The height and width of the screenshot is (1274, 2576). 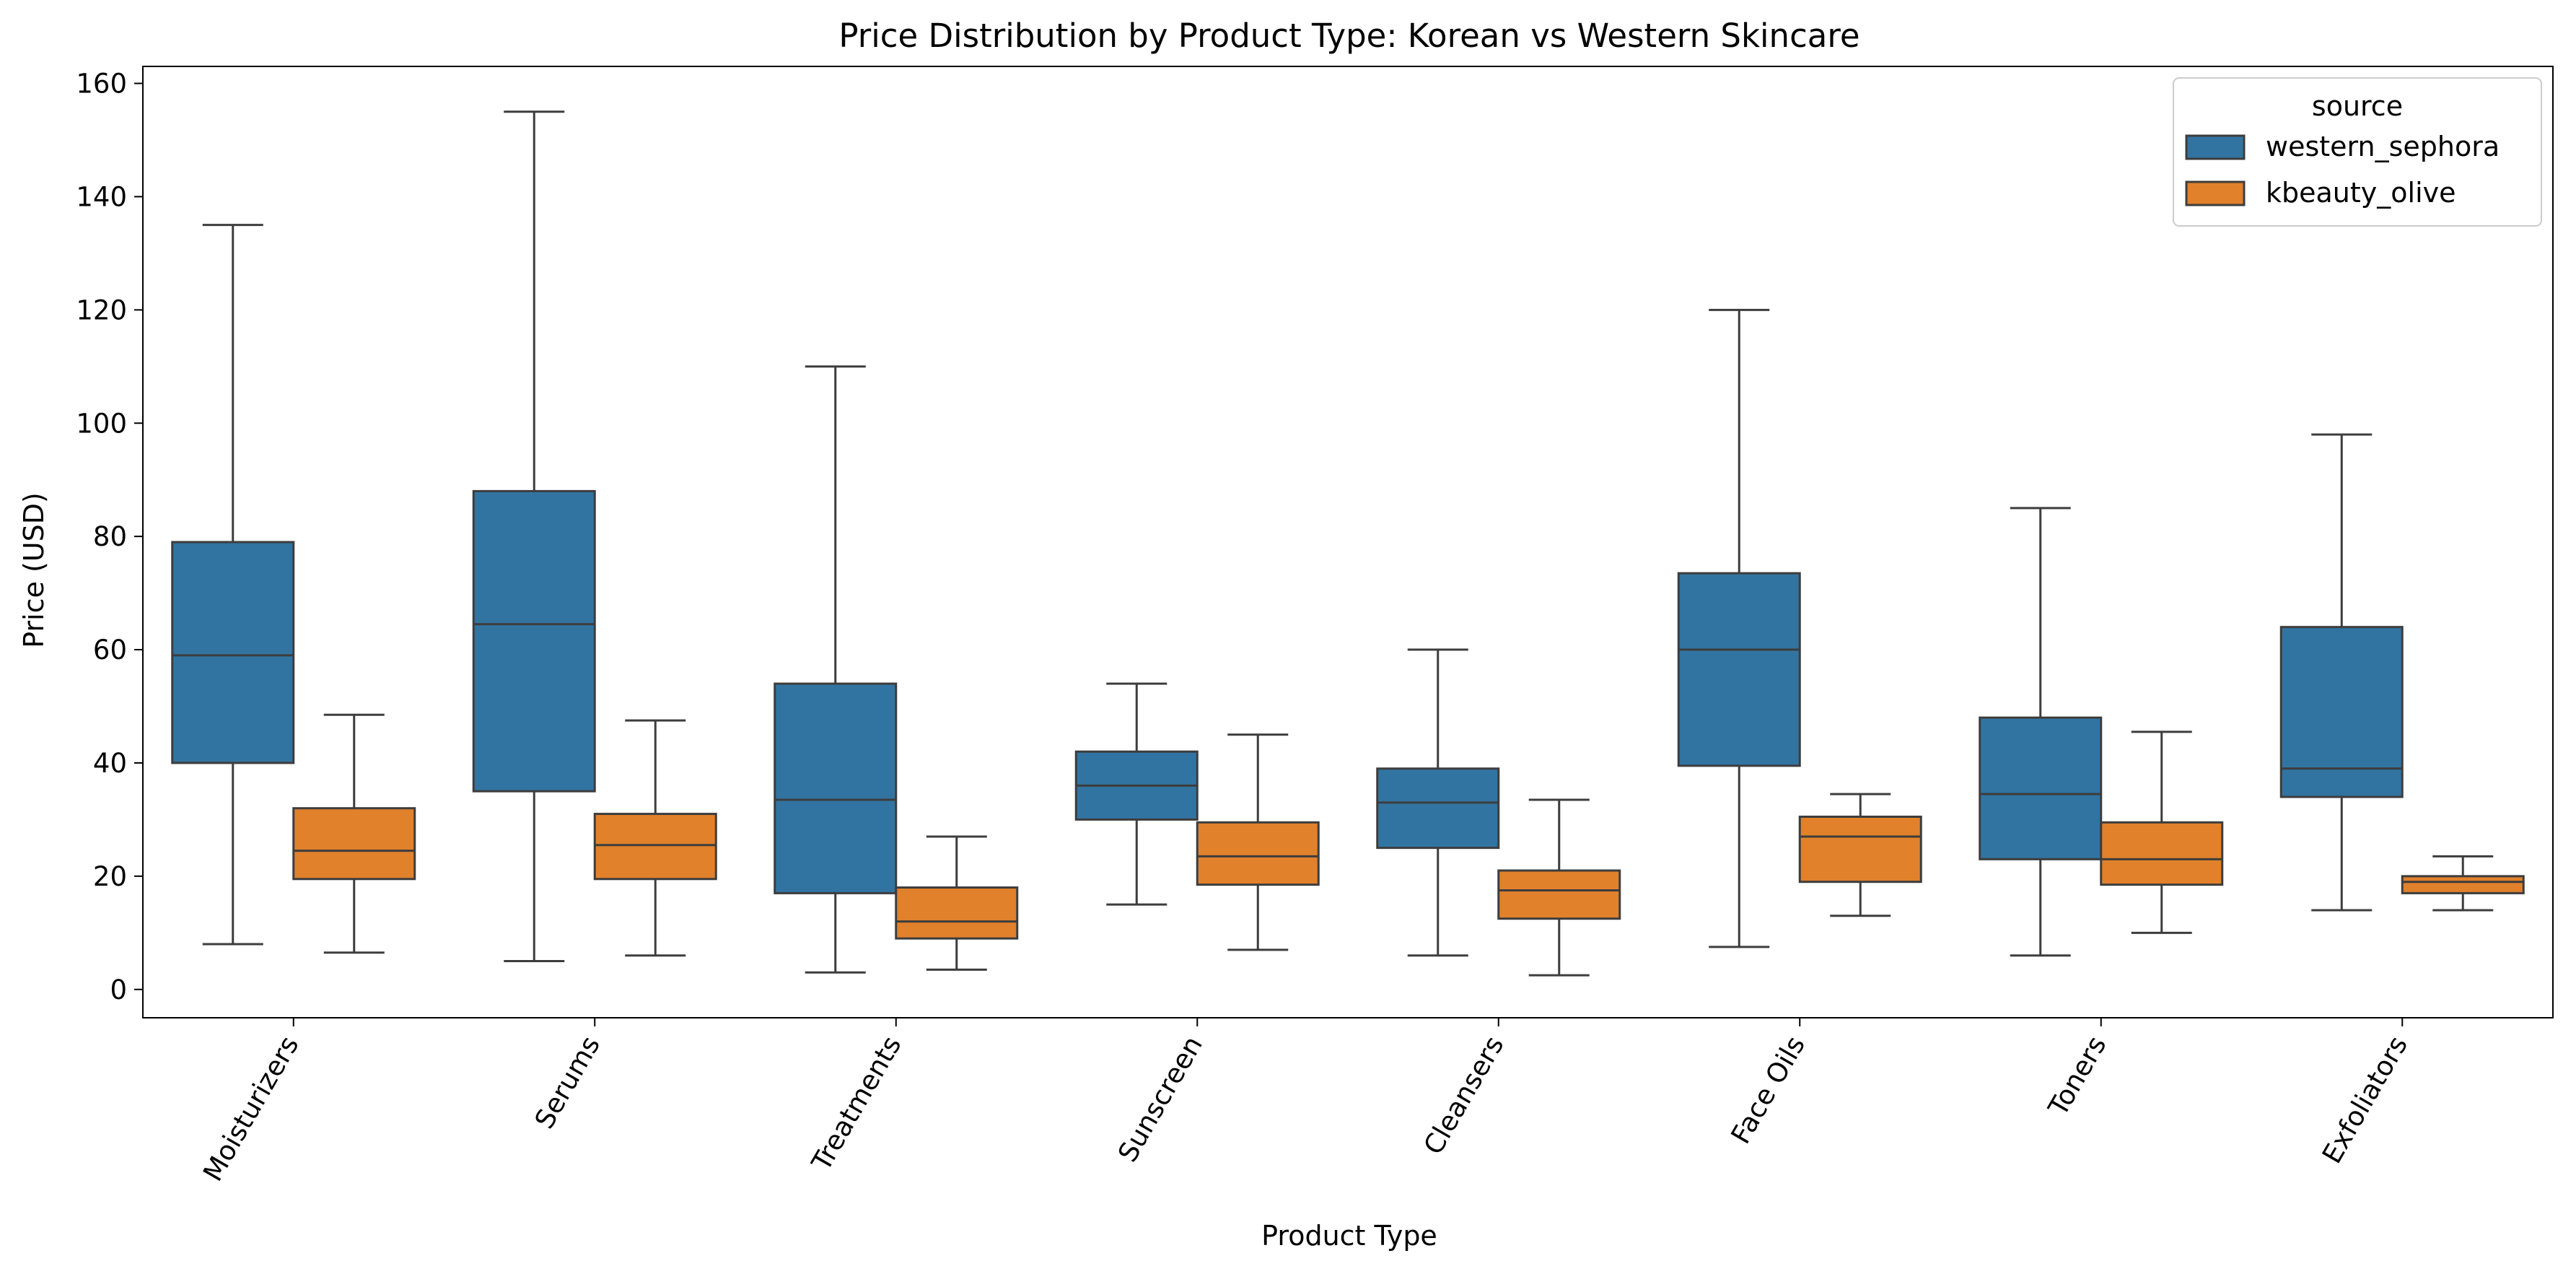 I want to click on x-axis-label: Product Type, so click(x=1349, y=1236).